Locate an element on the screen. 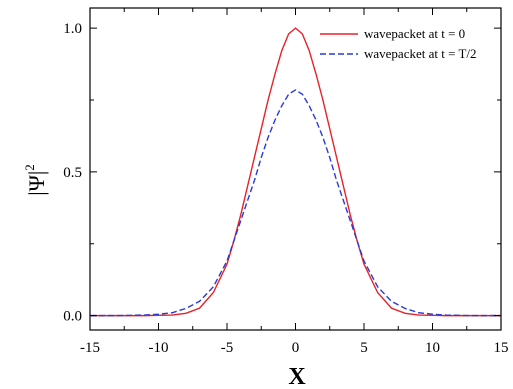 The height and width of the screenshot is (389, 513). y-axis-title-sup: 2 is located at coordinates (29, 167).